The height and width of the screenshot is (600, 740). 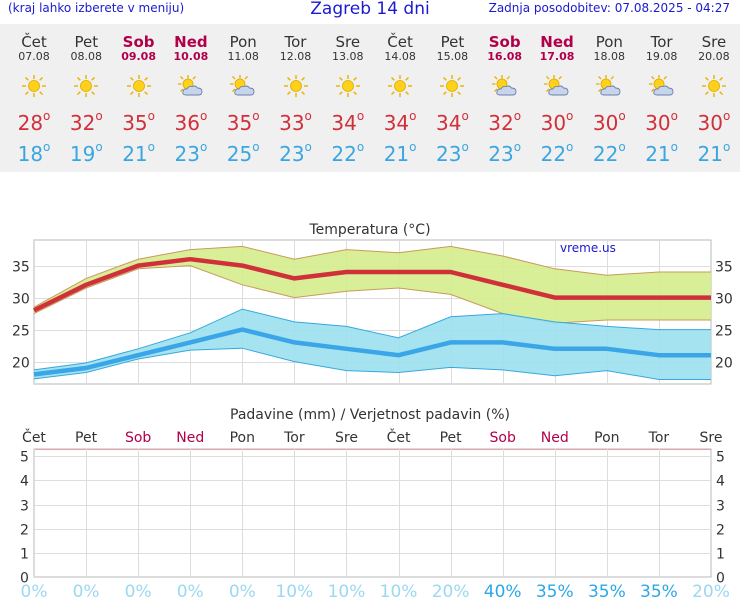 I want to click on max-temperature-range-band-upper-edge, so click(x=372, y=276).